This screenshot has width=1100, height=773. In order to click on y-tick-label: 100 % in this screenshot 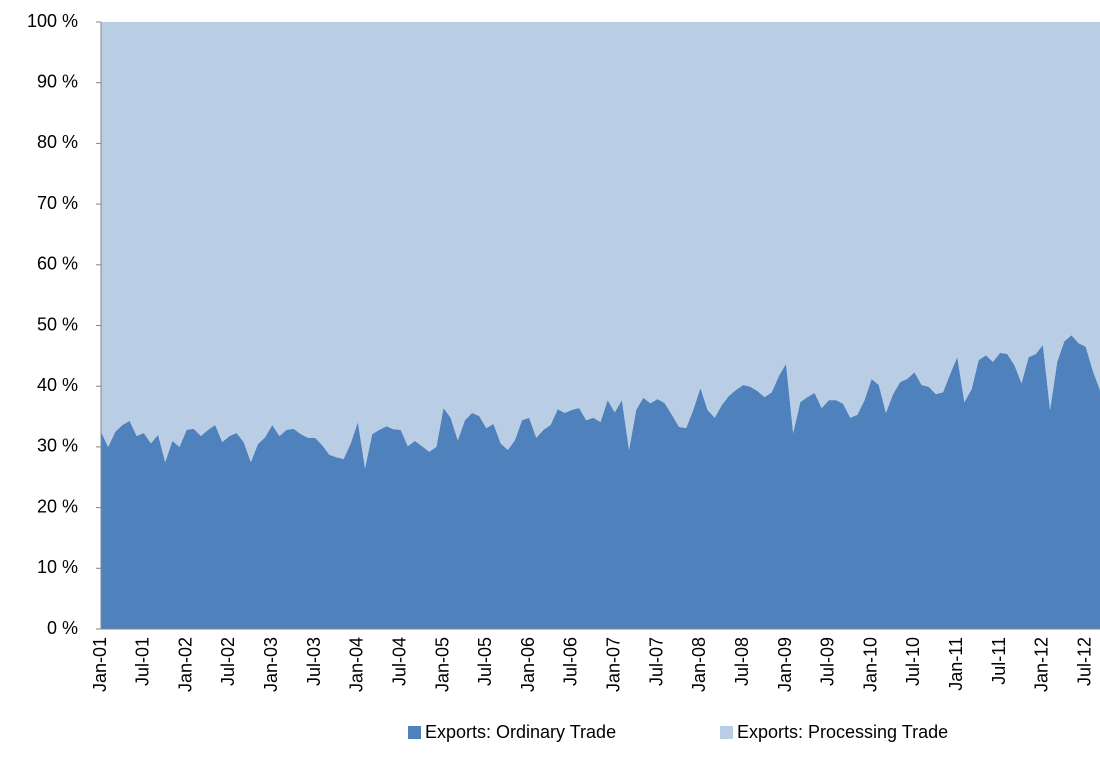, I will do `click(52, 21)`.